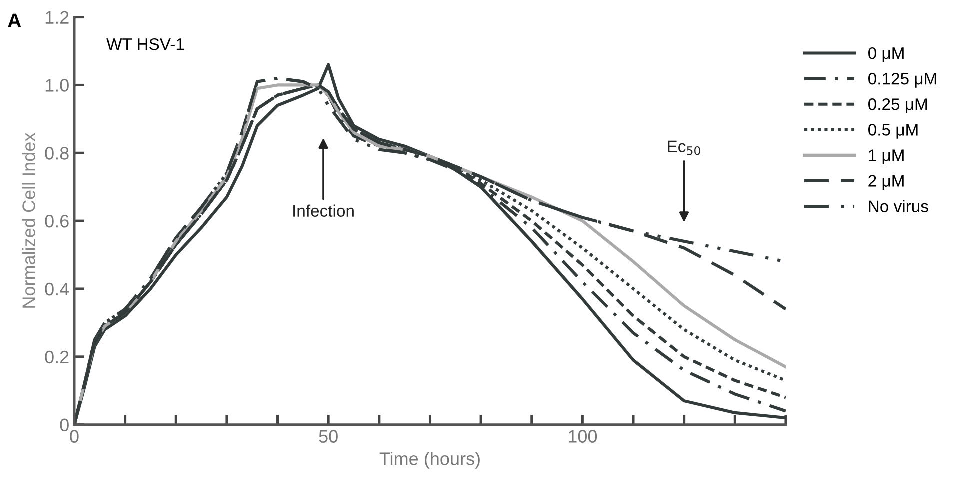 The width and height of the screenshot is (955, 494). What do you see at coordinates (902, 80) in the screenshot?
I see `legend-label: 0.125 μM` at bounding box center [902, 80].